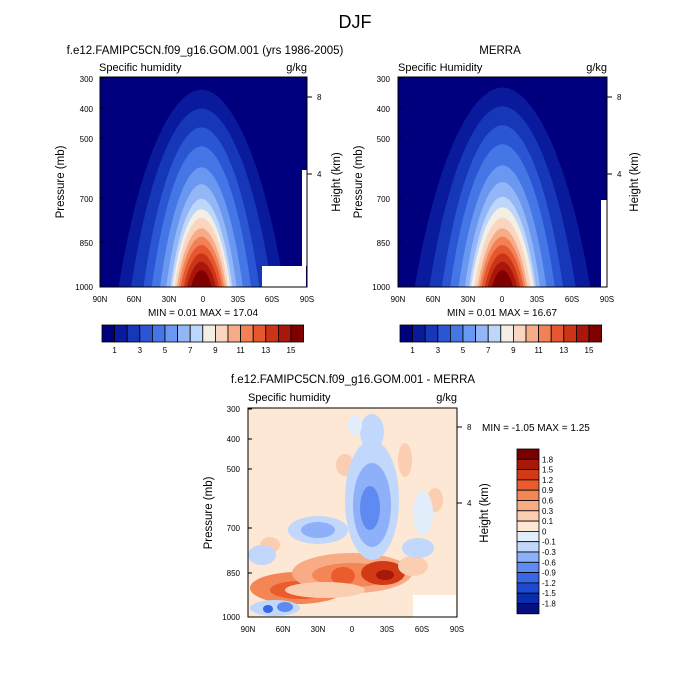 The width and height of the screenshot is (700, 700). What do you see at coordinates (548, 480) in the screenshot?
I see `colorbar-label: 1.2` at bounding box center [548, 480].